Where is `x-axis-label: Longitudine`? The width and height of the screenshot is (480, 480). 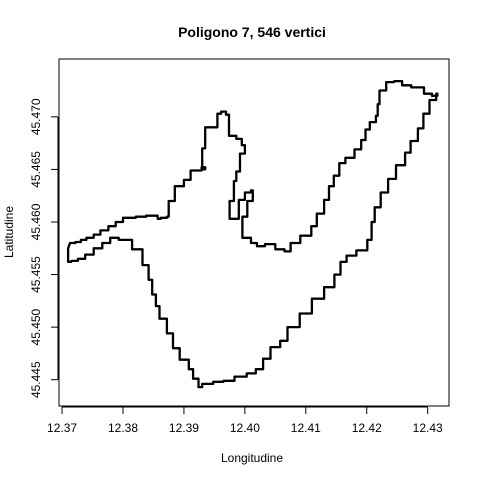 x-axis-label: Longitudine is located at coordinates (252, 458).